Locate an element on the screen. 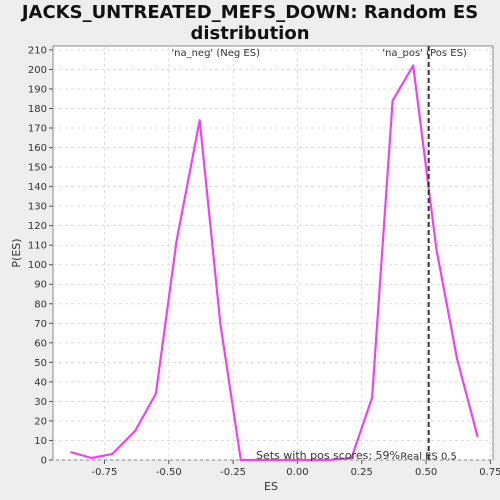 This screenshot has width=500, height=500. y-tick-label: 30 is located at coordinates (40, 402).